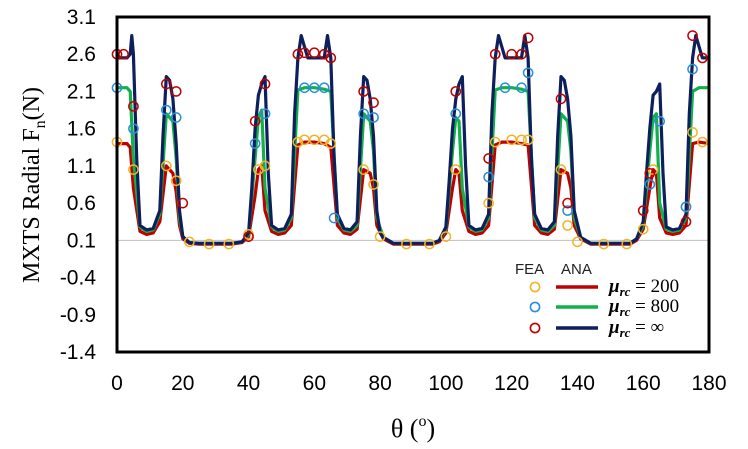  Describe the element at coordinates (529, 269) in the screenshot. I see `legend-header-fea: FEA` at that location.